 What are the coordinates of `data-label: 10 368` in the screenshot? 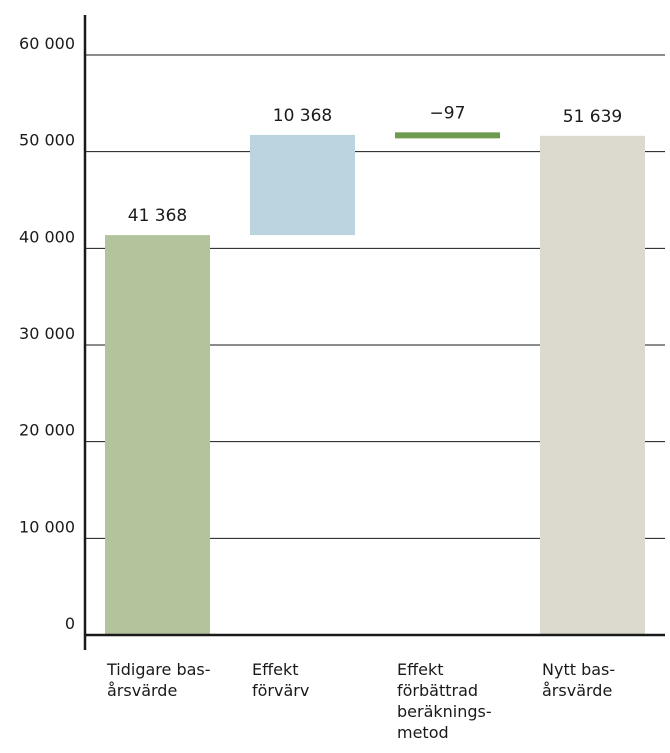 It's located at (302, 116).